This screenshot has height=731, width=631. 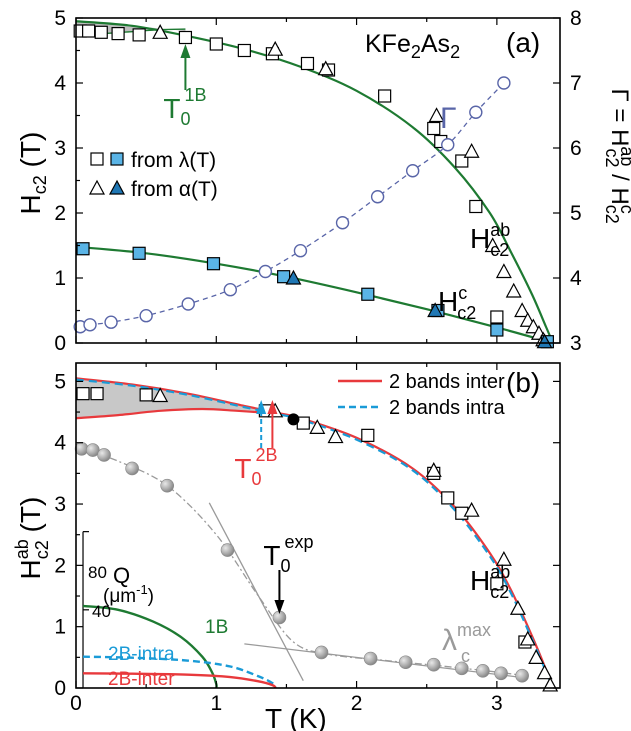 I want to click on fit-lower_branch, so click(x=174, y=413).